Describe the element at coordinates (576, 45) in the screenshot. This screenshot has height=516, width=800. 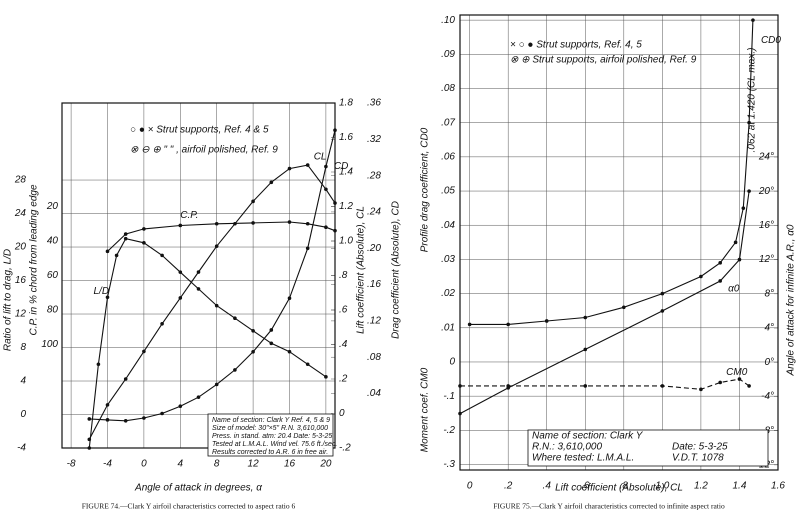
I see `legend-entry: × ○ ● Strut supports, Ref. 4, 5` at that location.